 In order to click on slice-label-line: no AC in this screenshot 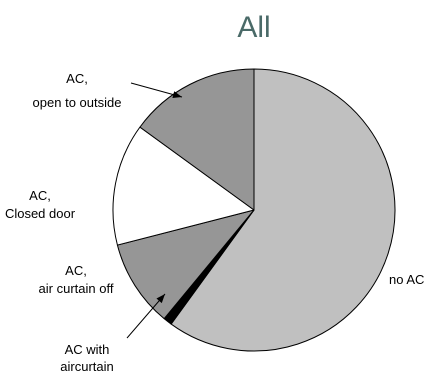, I will do `click(406, 279)`.